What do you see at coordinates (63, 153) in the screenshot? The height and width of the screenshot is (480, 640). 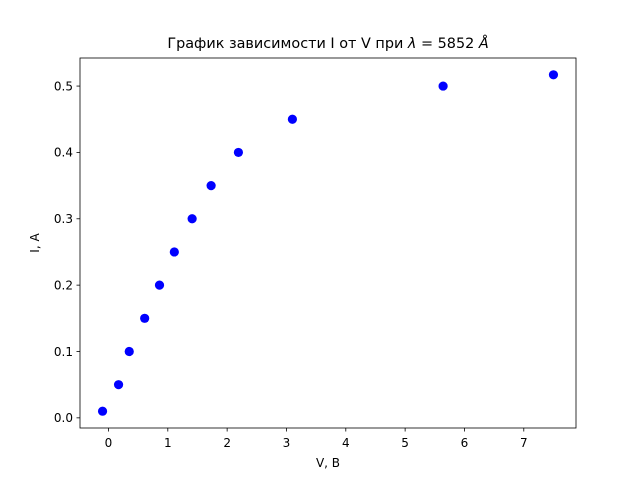 I see `y-tick-label: 0.4` at bounding box center [63, 153].